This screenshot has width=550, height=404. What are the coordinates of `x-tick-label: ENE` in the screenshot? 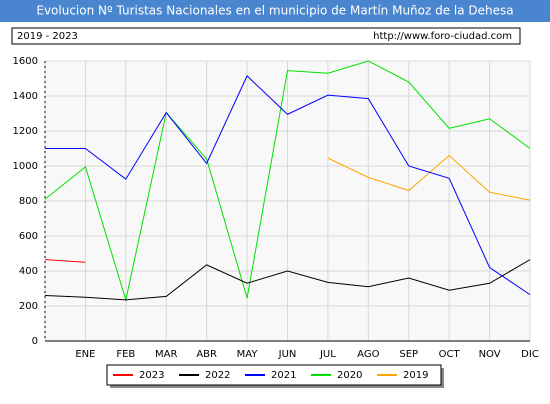 It's located at (85, 354).